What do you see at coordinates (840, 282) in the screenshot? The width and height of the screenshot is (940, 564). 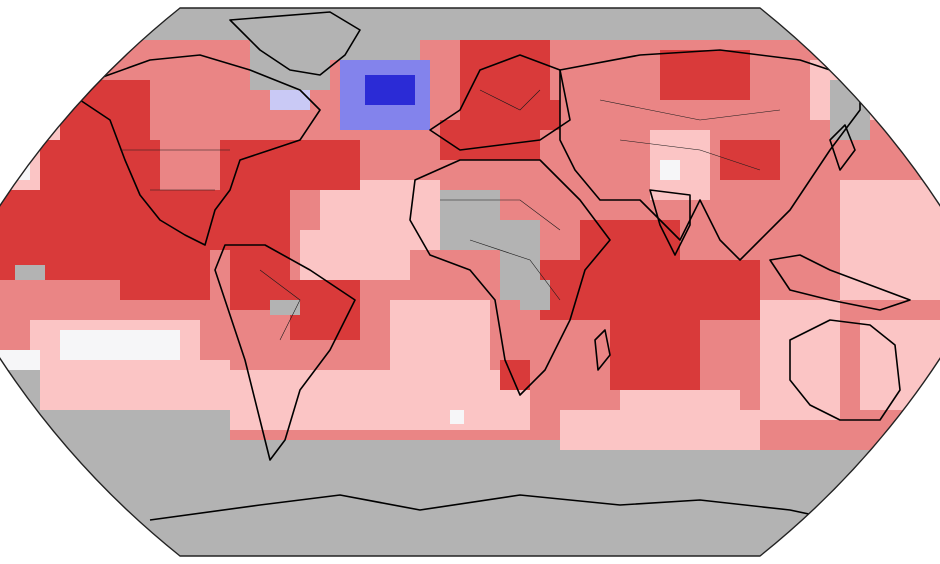 I see `southeast-asia-islands` at bounding box center [840, 282].